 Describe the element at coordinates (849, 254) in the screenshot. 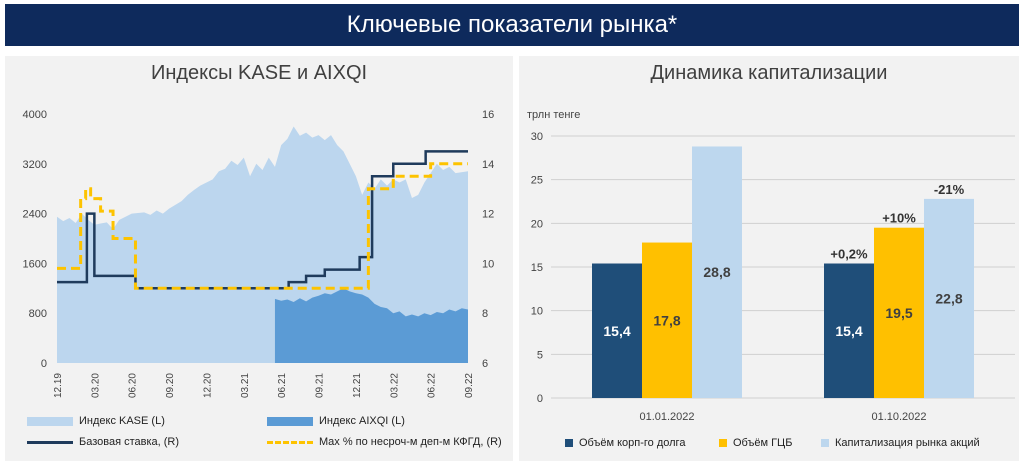

I see `change-label: +0,2%` at that location.